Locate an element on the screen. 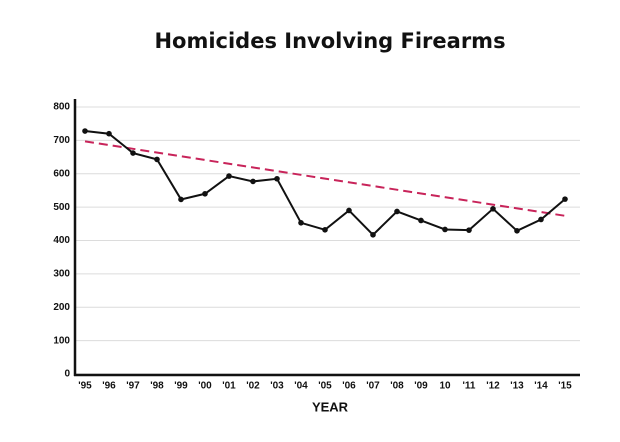 The height and width of the screenshot is (442, 620). y-tick-label: 200 is located at coordinates (61, 307).